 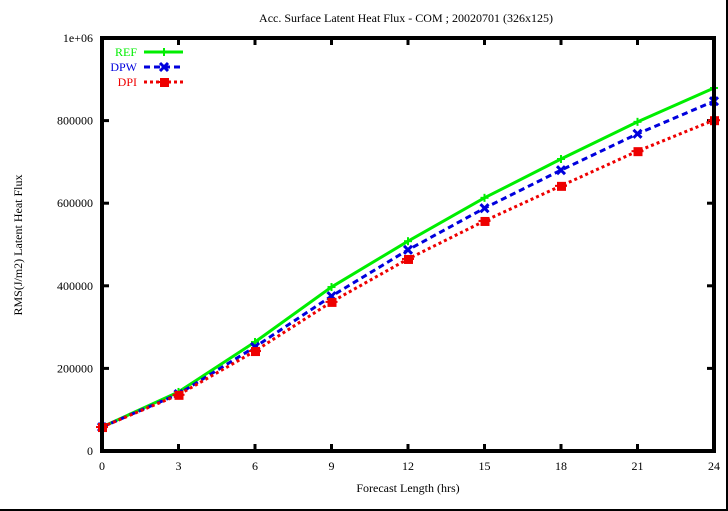 I want to click on x-tick-label: 12, so click(x=408, y=466).